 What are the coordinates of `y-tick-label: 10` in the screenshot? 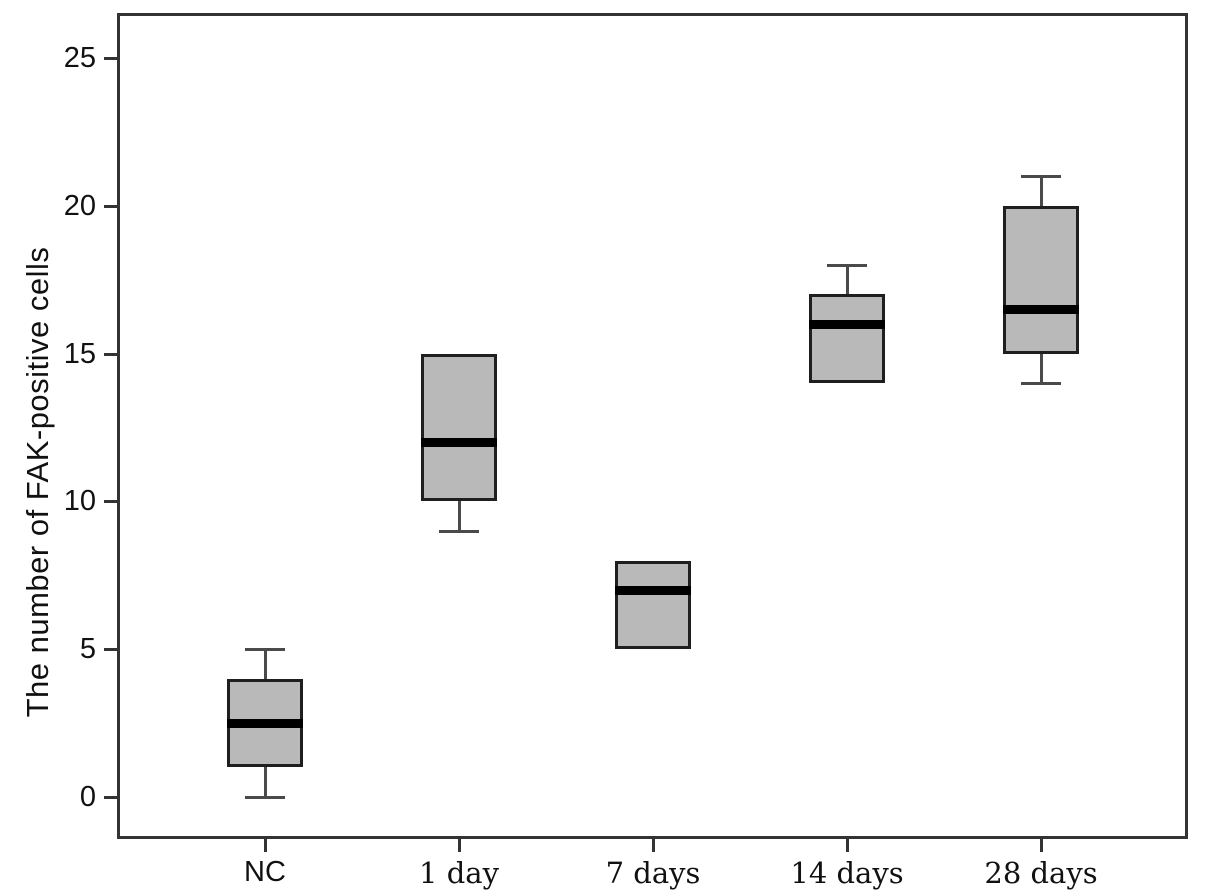 It's located at (79, 501).